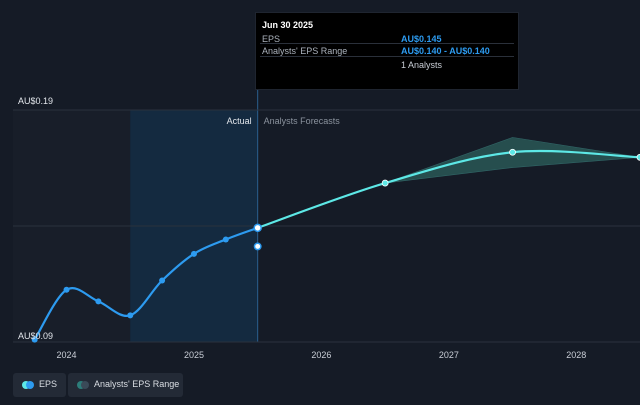  Describe the element at coordinates (35, 101) in the screenshot. I see `y-axis-label-top: AU$0.19` at that location.